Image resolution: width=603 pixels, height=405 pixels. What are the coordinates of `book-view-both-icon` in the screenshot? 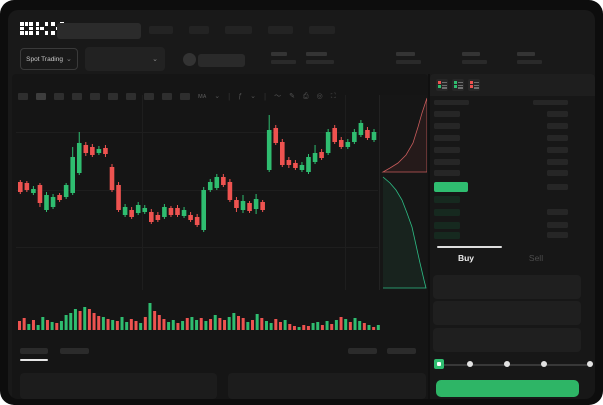 It's located at (442, 85).